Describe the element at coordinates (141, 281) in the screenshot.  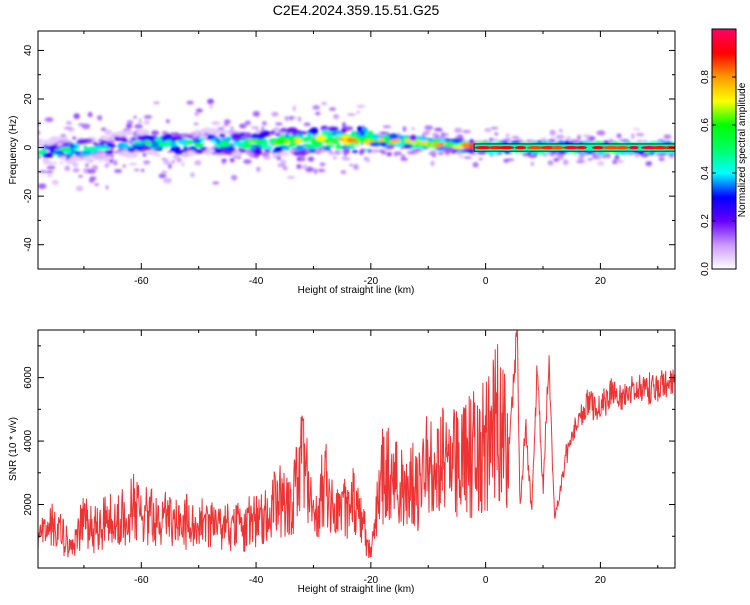
I see `spectrogram-x-tick-label: -60` at that location.